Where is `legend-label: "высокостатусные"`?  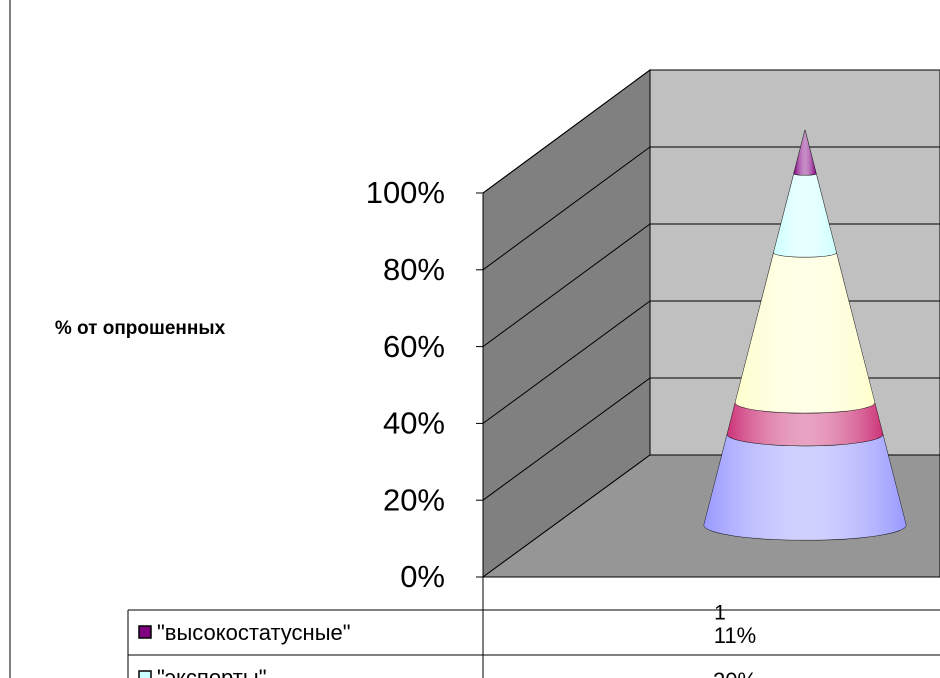
legend-label: "высокостатусные" is located at coordinates (254, 632).